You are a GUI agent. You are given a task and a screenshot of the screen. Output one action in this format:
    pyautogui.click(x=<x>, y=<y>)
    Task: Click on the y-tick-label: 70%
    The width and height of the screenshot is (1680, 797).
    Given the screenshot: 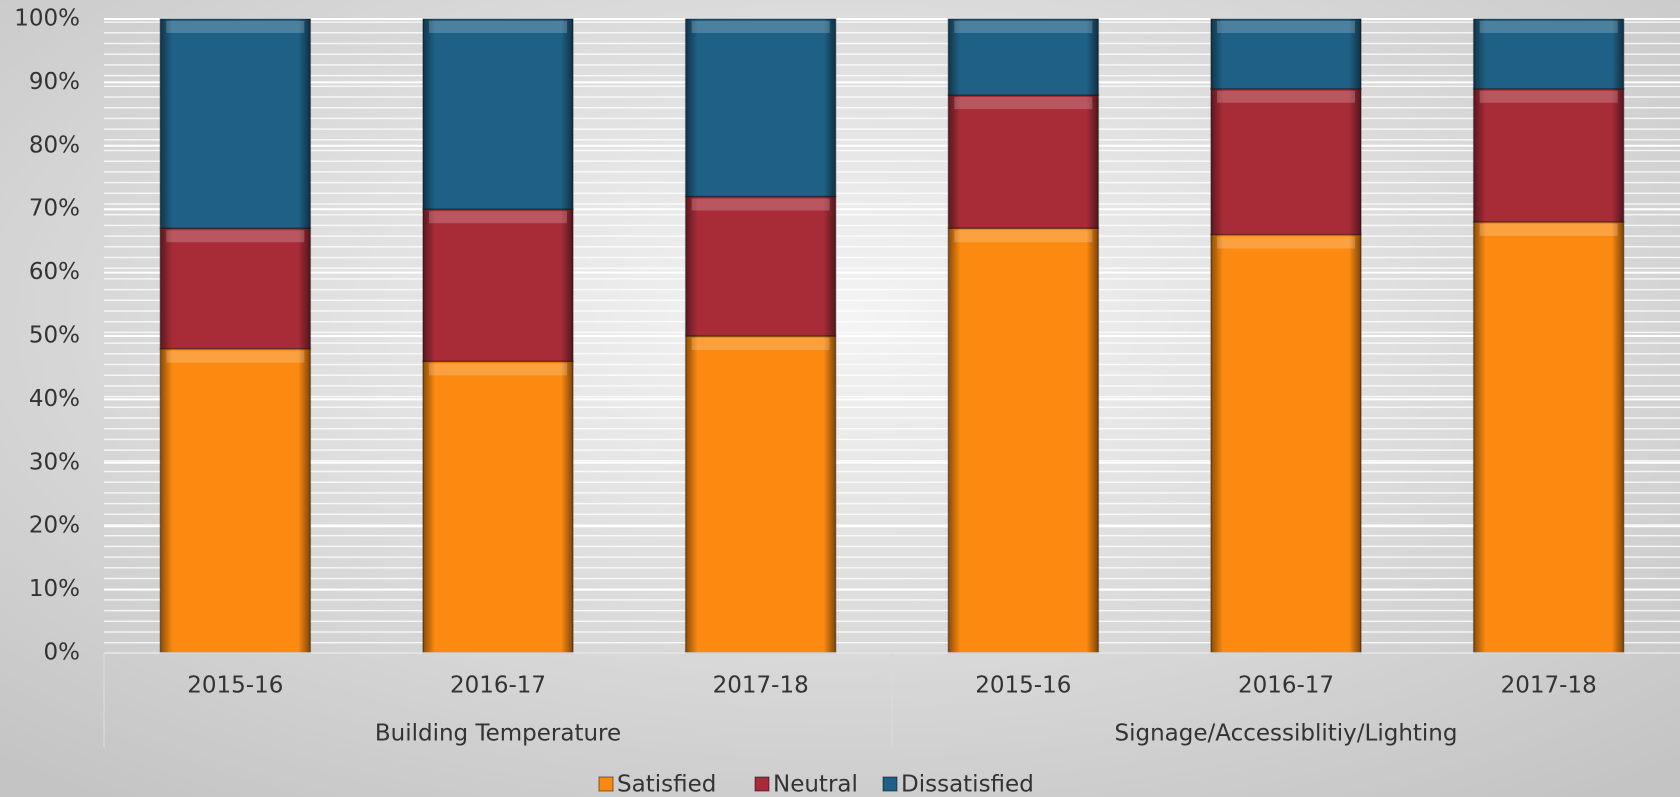 What is the action you would take?
    pyautogui.click(x=54, y=209)
    